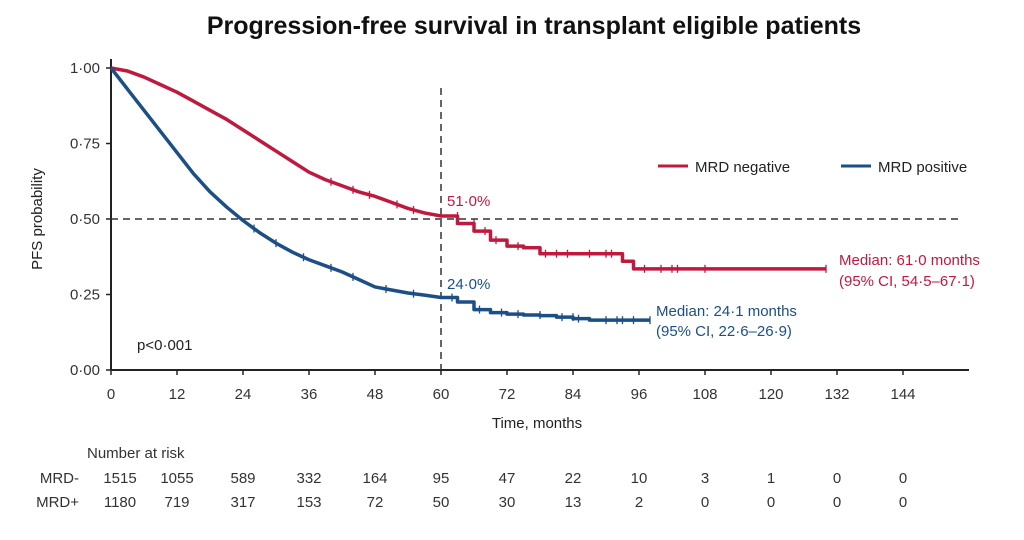  I want to click on risk-value: 30, so click(507, 502).